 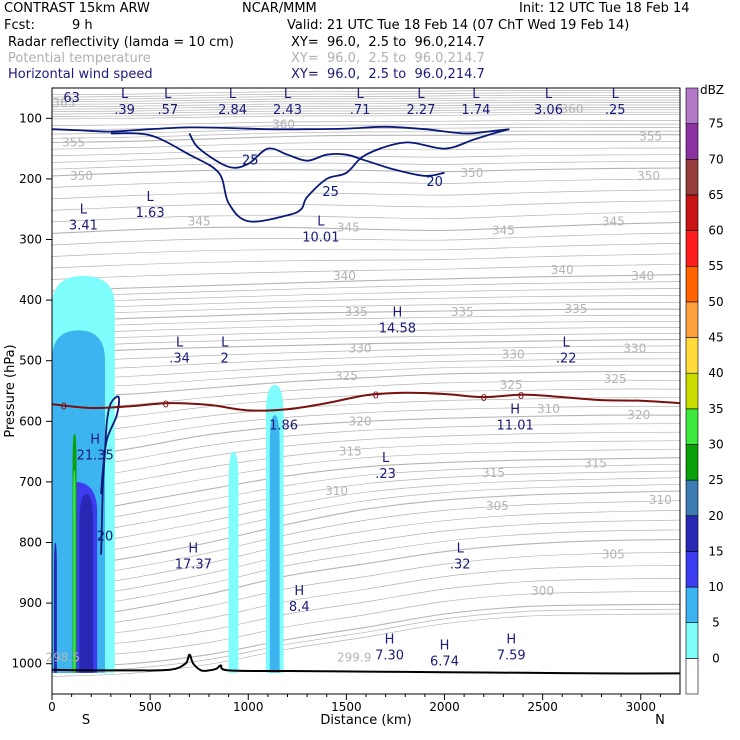 I want to click on x-tick-label: 2500, so click(x=542, y=707).